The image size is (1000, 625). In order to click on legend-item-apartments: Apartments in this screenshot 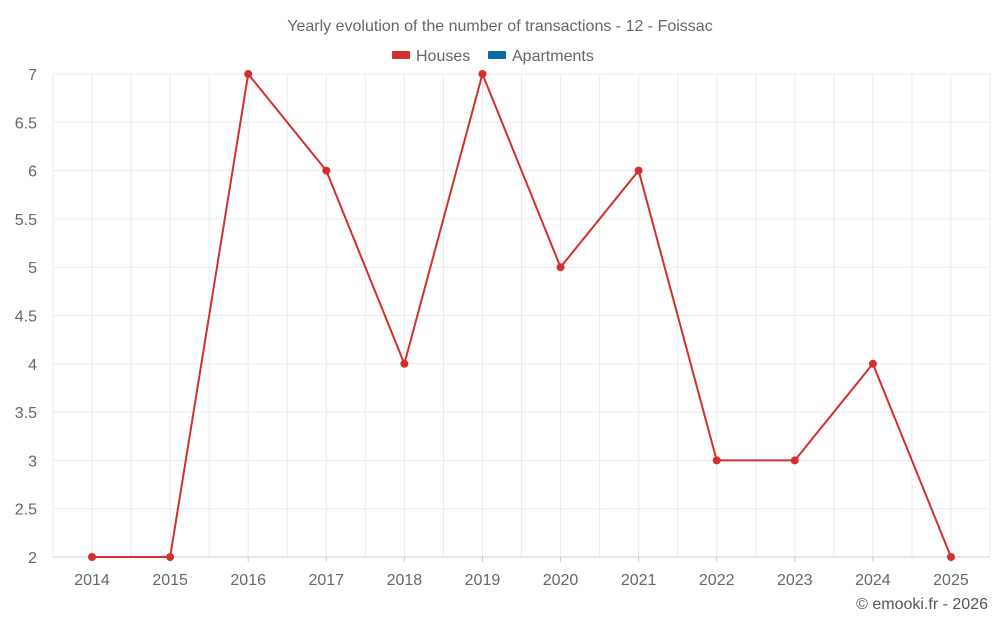, I will do `click(541, 56)`.